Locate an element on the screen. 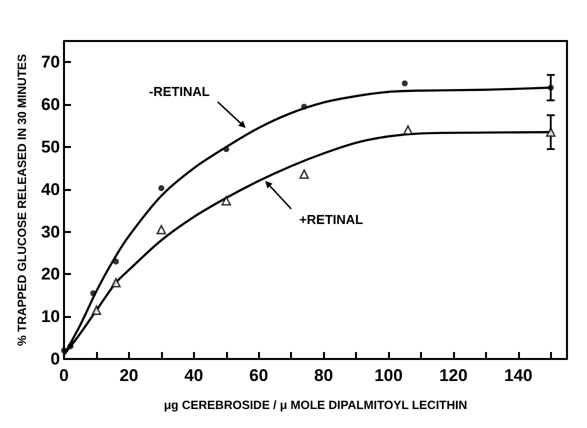 The height and width of the screenshot is (428, 587). y-tick-label: 0 is located at coordinates (55, 359).